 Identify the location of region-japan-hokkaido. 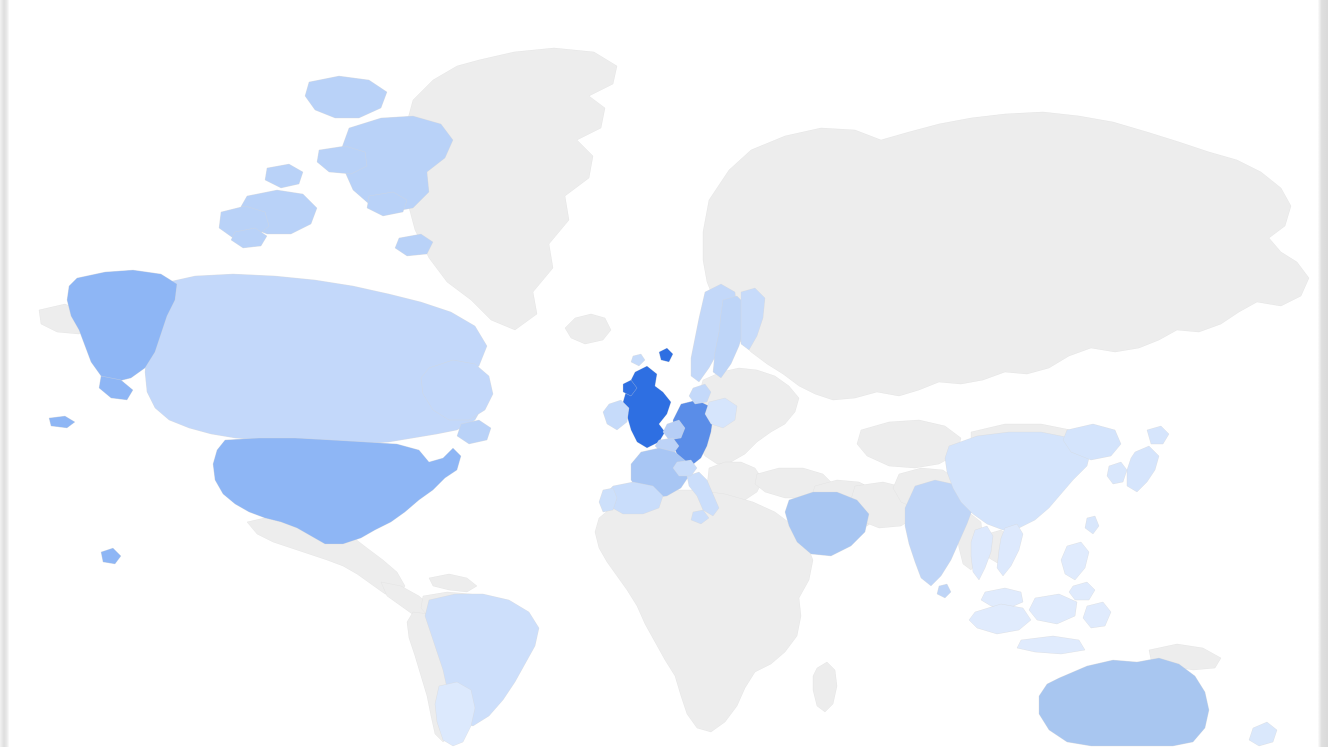
(1158, 435).